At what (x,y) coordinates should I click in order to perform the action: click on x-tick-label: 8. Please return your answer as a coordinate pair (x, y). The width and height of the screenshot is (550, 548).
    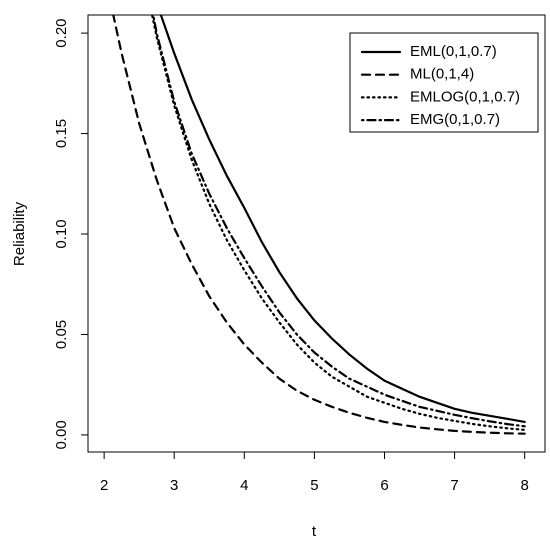
    Looking at the image, I should click on (525, 485).